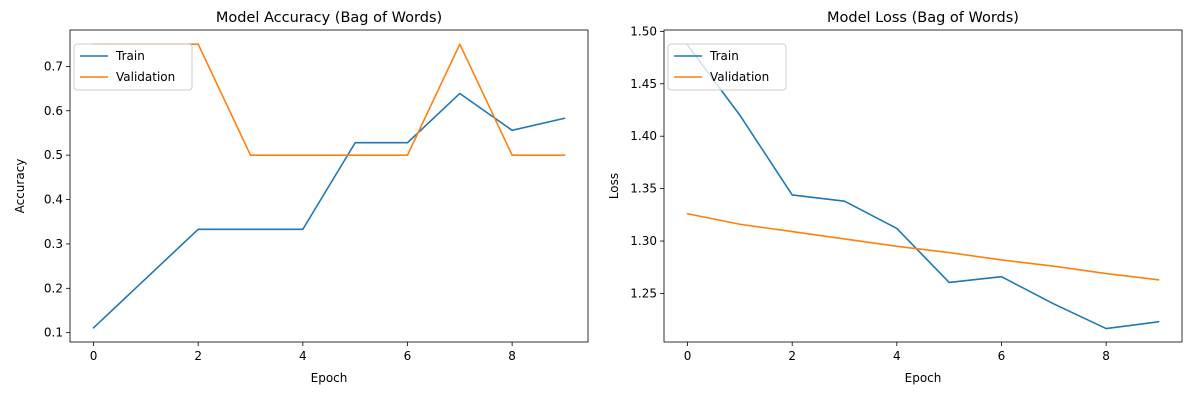 Image resolution: width=1200 pixels, height=400 pixels. I want to click on y-tick-label: 1.45, so click(643, 84).